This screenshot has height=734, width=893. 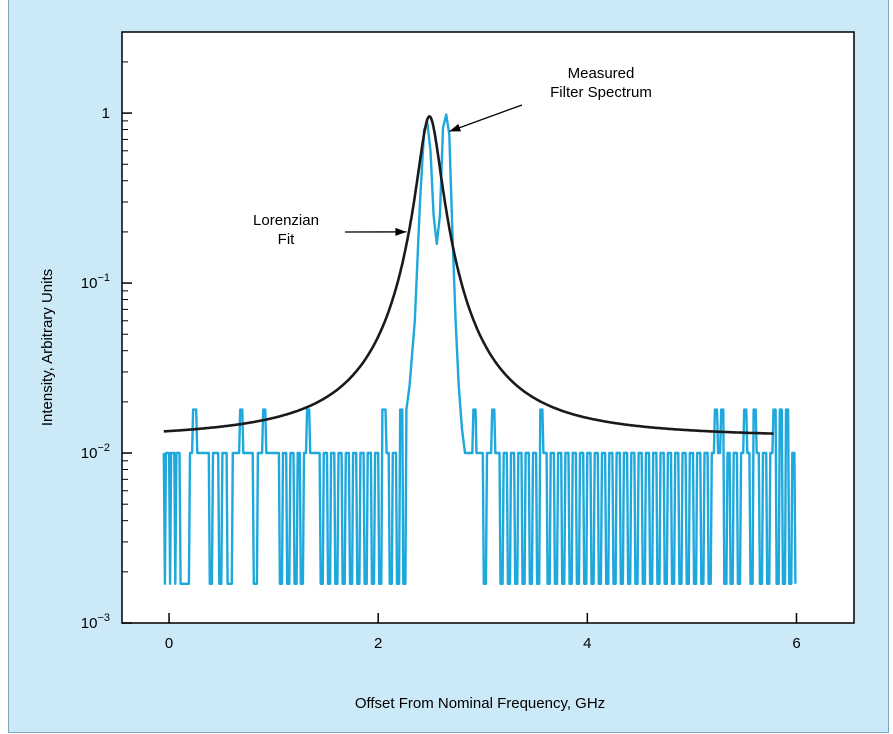 I want to click on fit-annotation-text: Lorenzian, so click(x=286, y=220).